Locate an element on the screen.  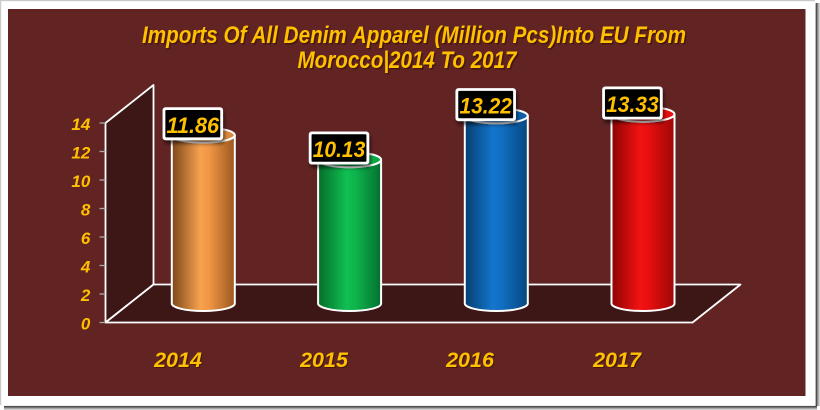
svg-text: 13.33 is located at coordinates (632, 104).